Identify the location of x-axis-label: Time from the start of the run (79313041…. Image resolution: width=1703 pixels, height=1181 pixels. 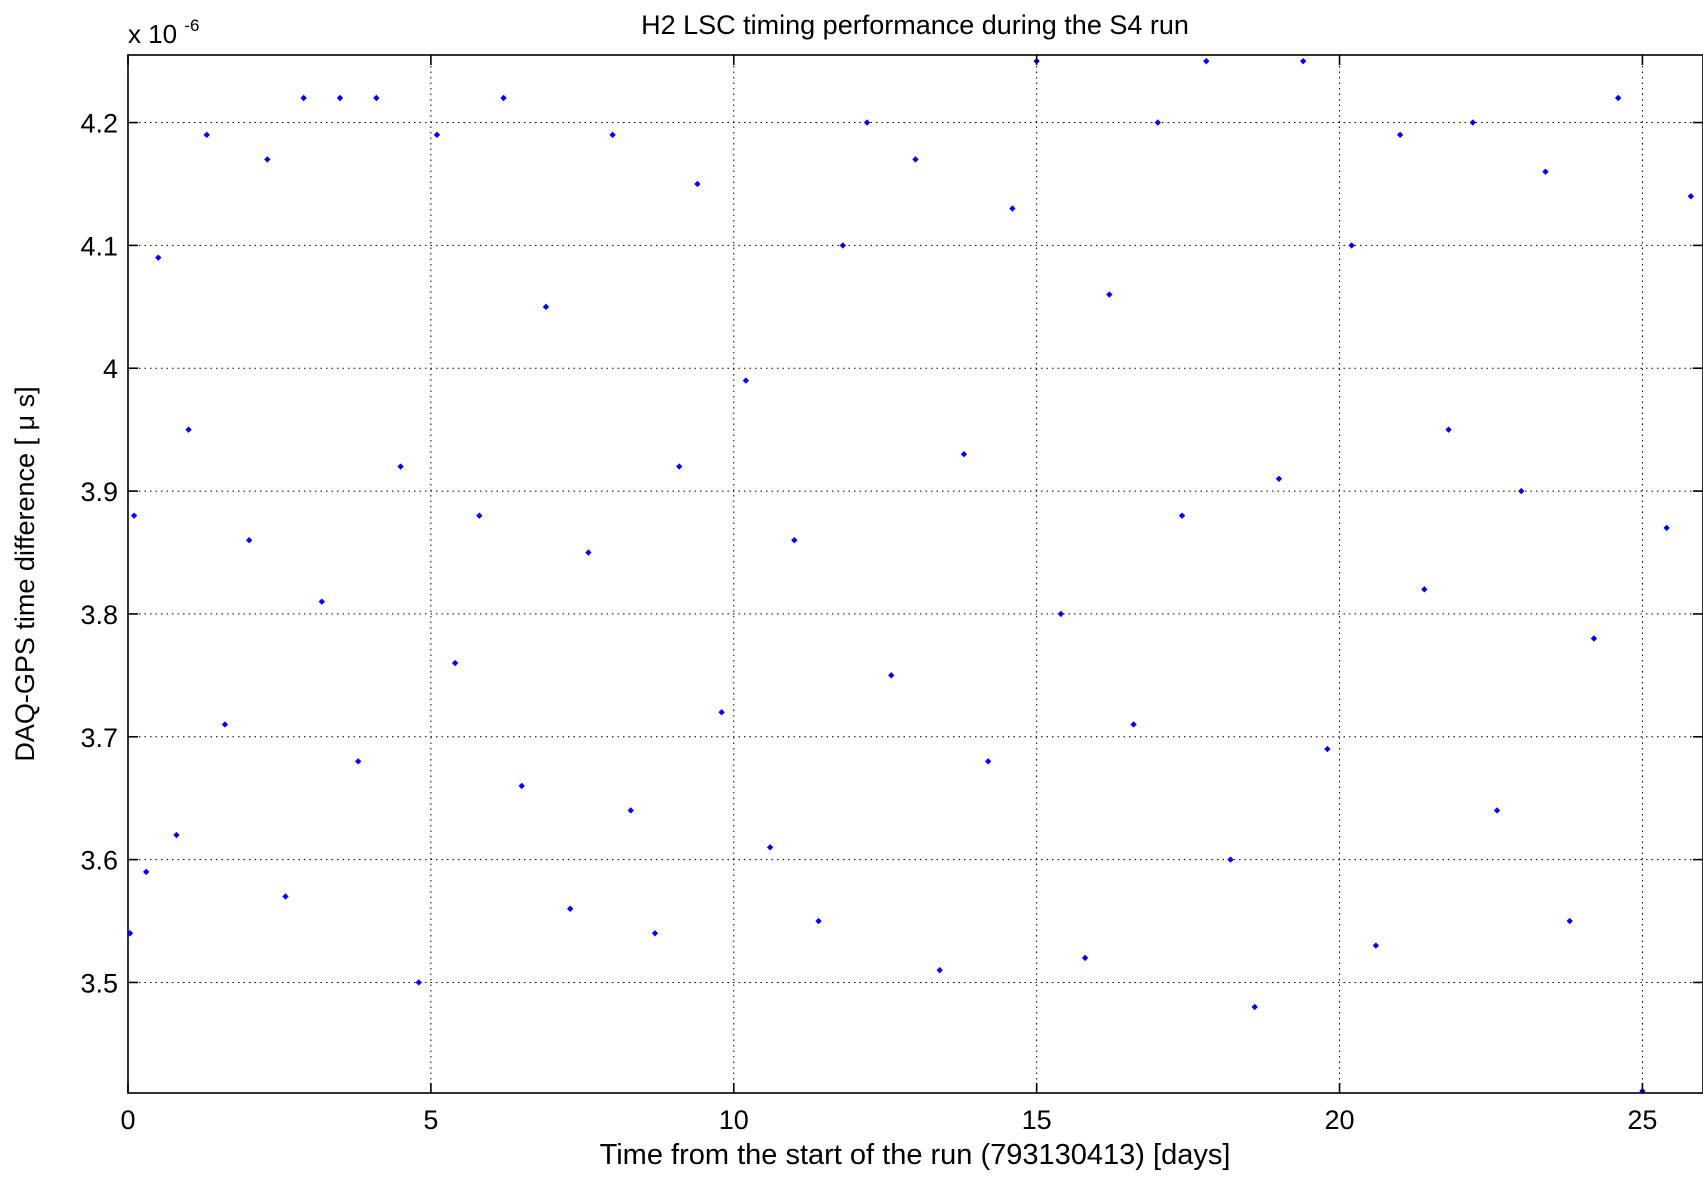
(915, 1155).